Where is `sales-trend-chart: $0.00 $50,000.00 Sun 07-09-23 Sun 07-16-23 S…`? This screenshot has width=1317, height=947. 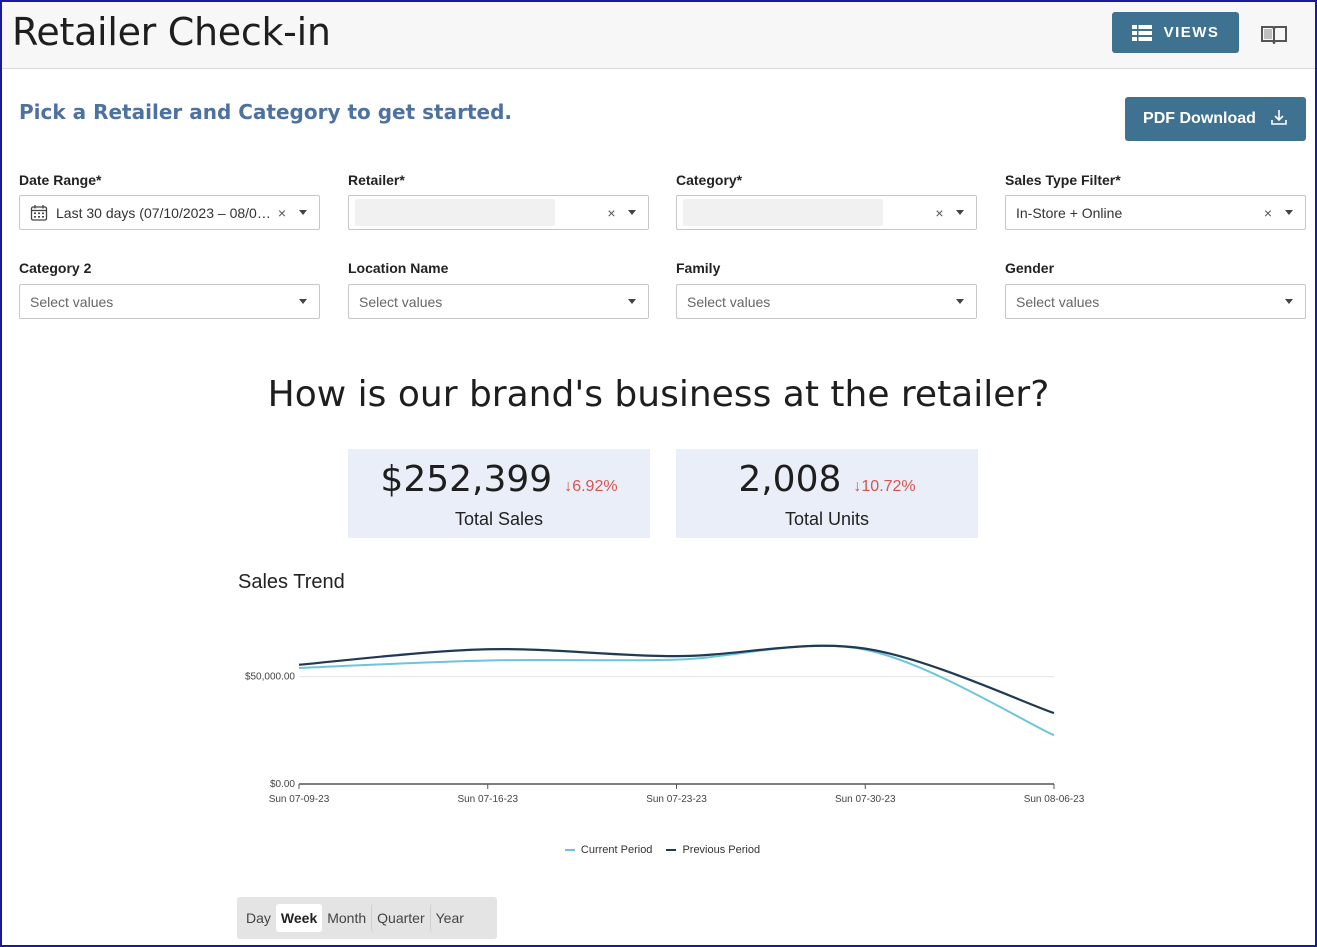 sales-trend-chart: $0.00 $50,000.00 Sun 07-09-23 Sun 07-16-23 S… is located at coordinates (665, 724).